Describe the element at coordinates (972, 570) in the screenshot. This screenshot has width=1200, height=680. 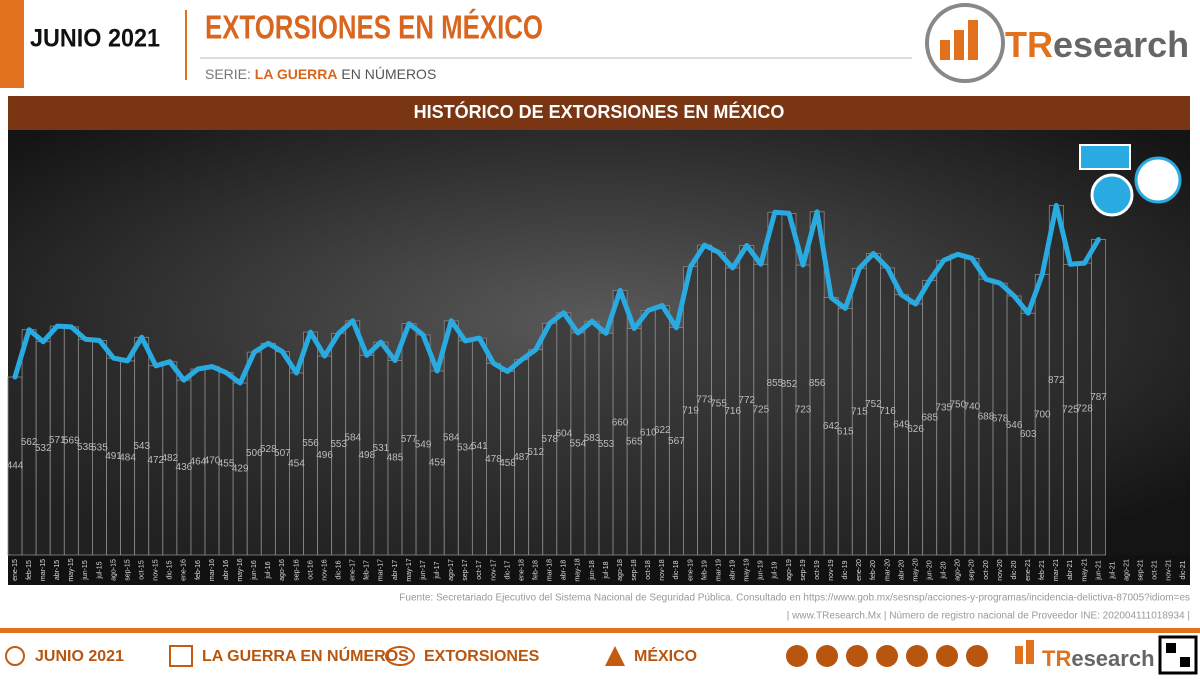
I see `x-tick-label: sep-20` at that location.